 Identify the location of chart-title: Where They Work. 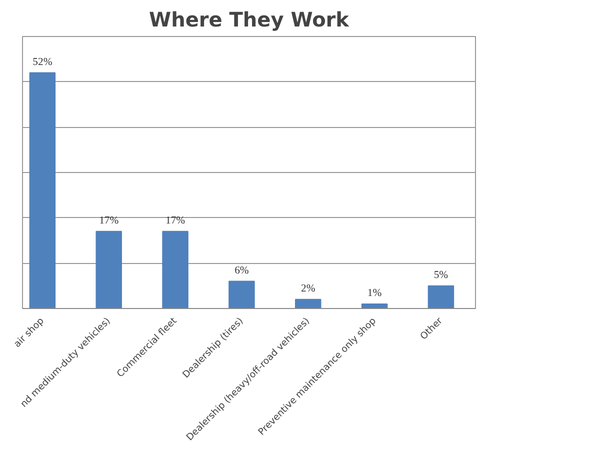
(249, 20).